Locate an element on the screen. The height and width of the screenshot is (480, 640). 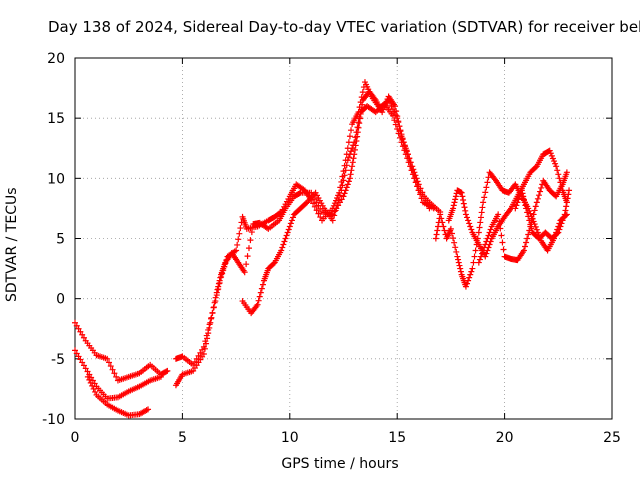
x-tick-label: 20 is located at coordinates (505, 438).